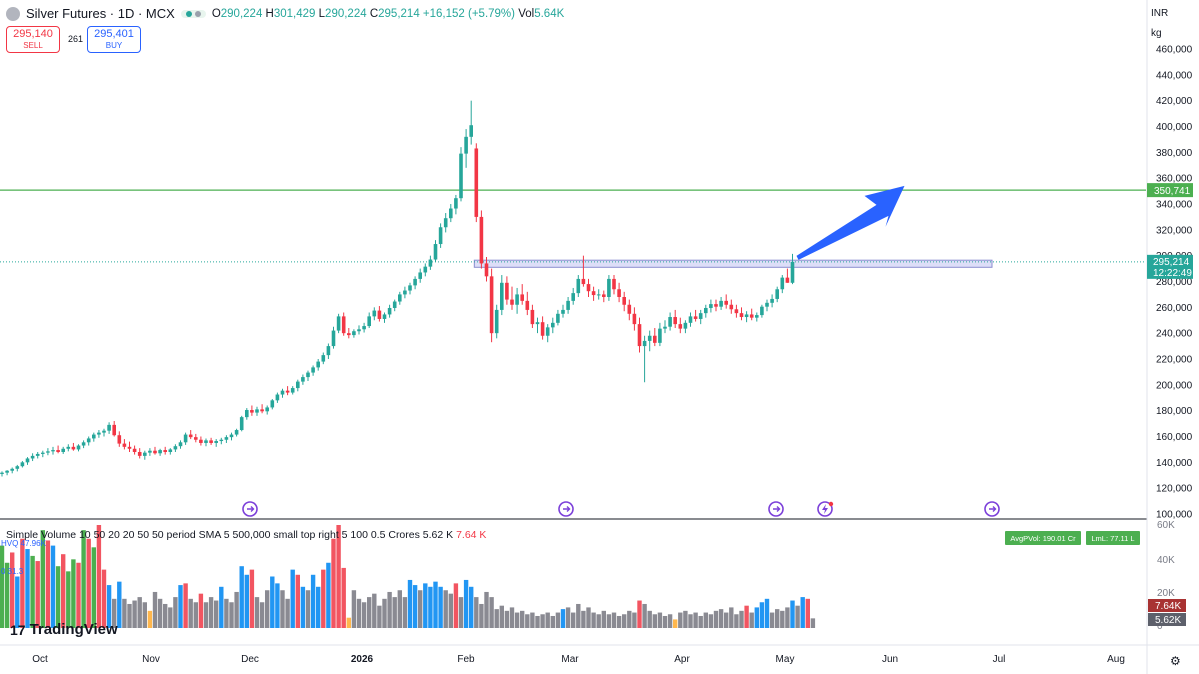 The image size is (1199, 674). Describe the element at coordinates (1174, 282) in the screenshot. I see `price-tick-label: 280,000` at that location.